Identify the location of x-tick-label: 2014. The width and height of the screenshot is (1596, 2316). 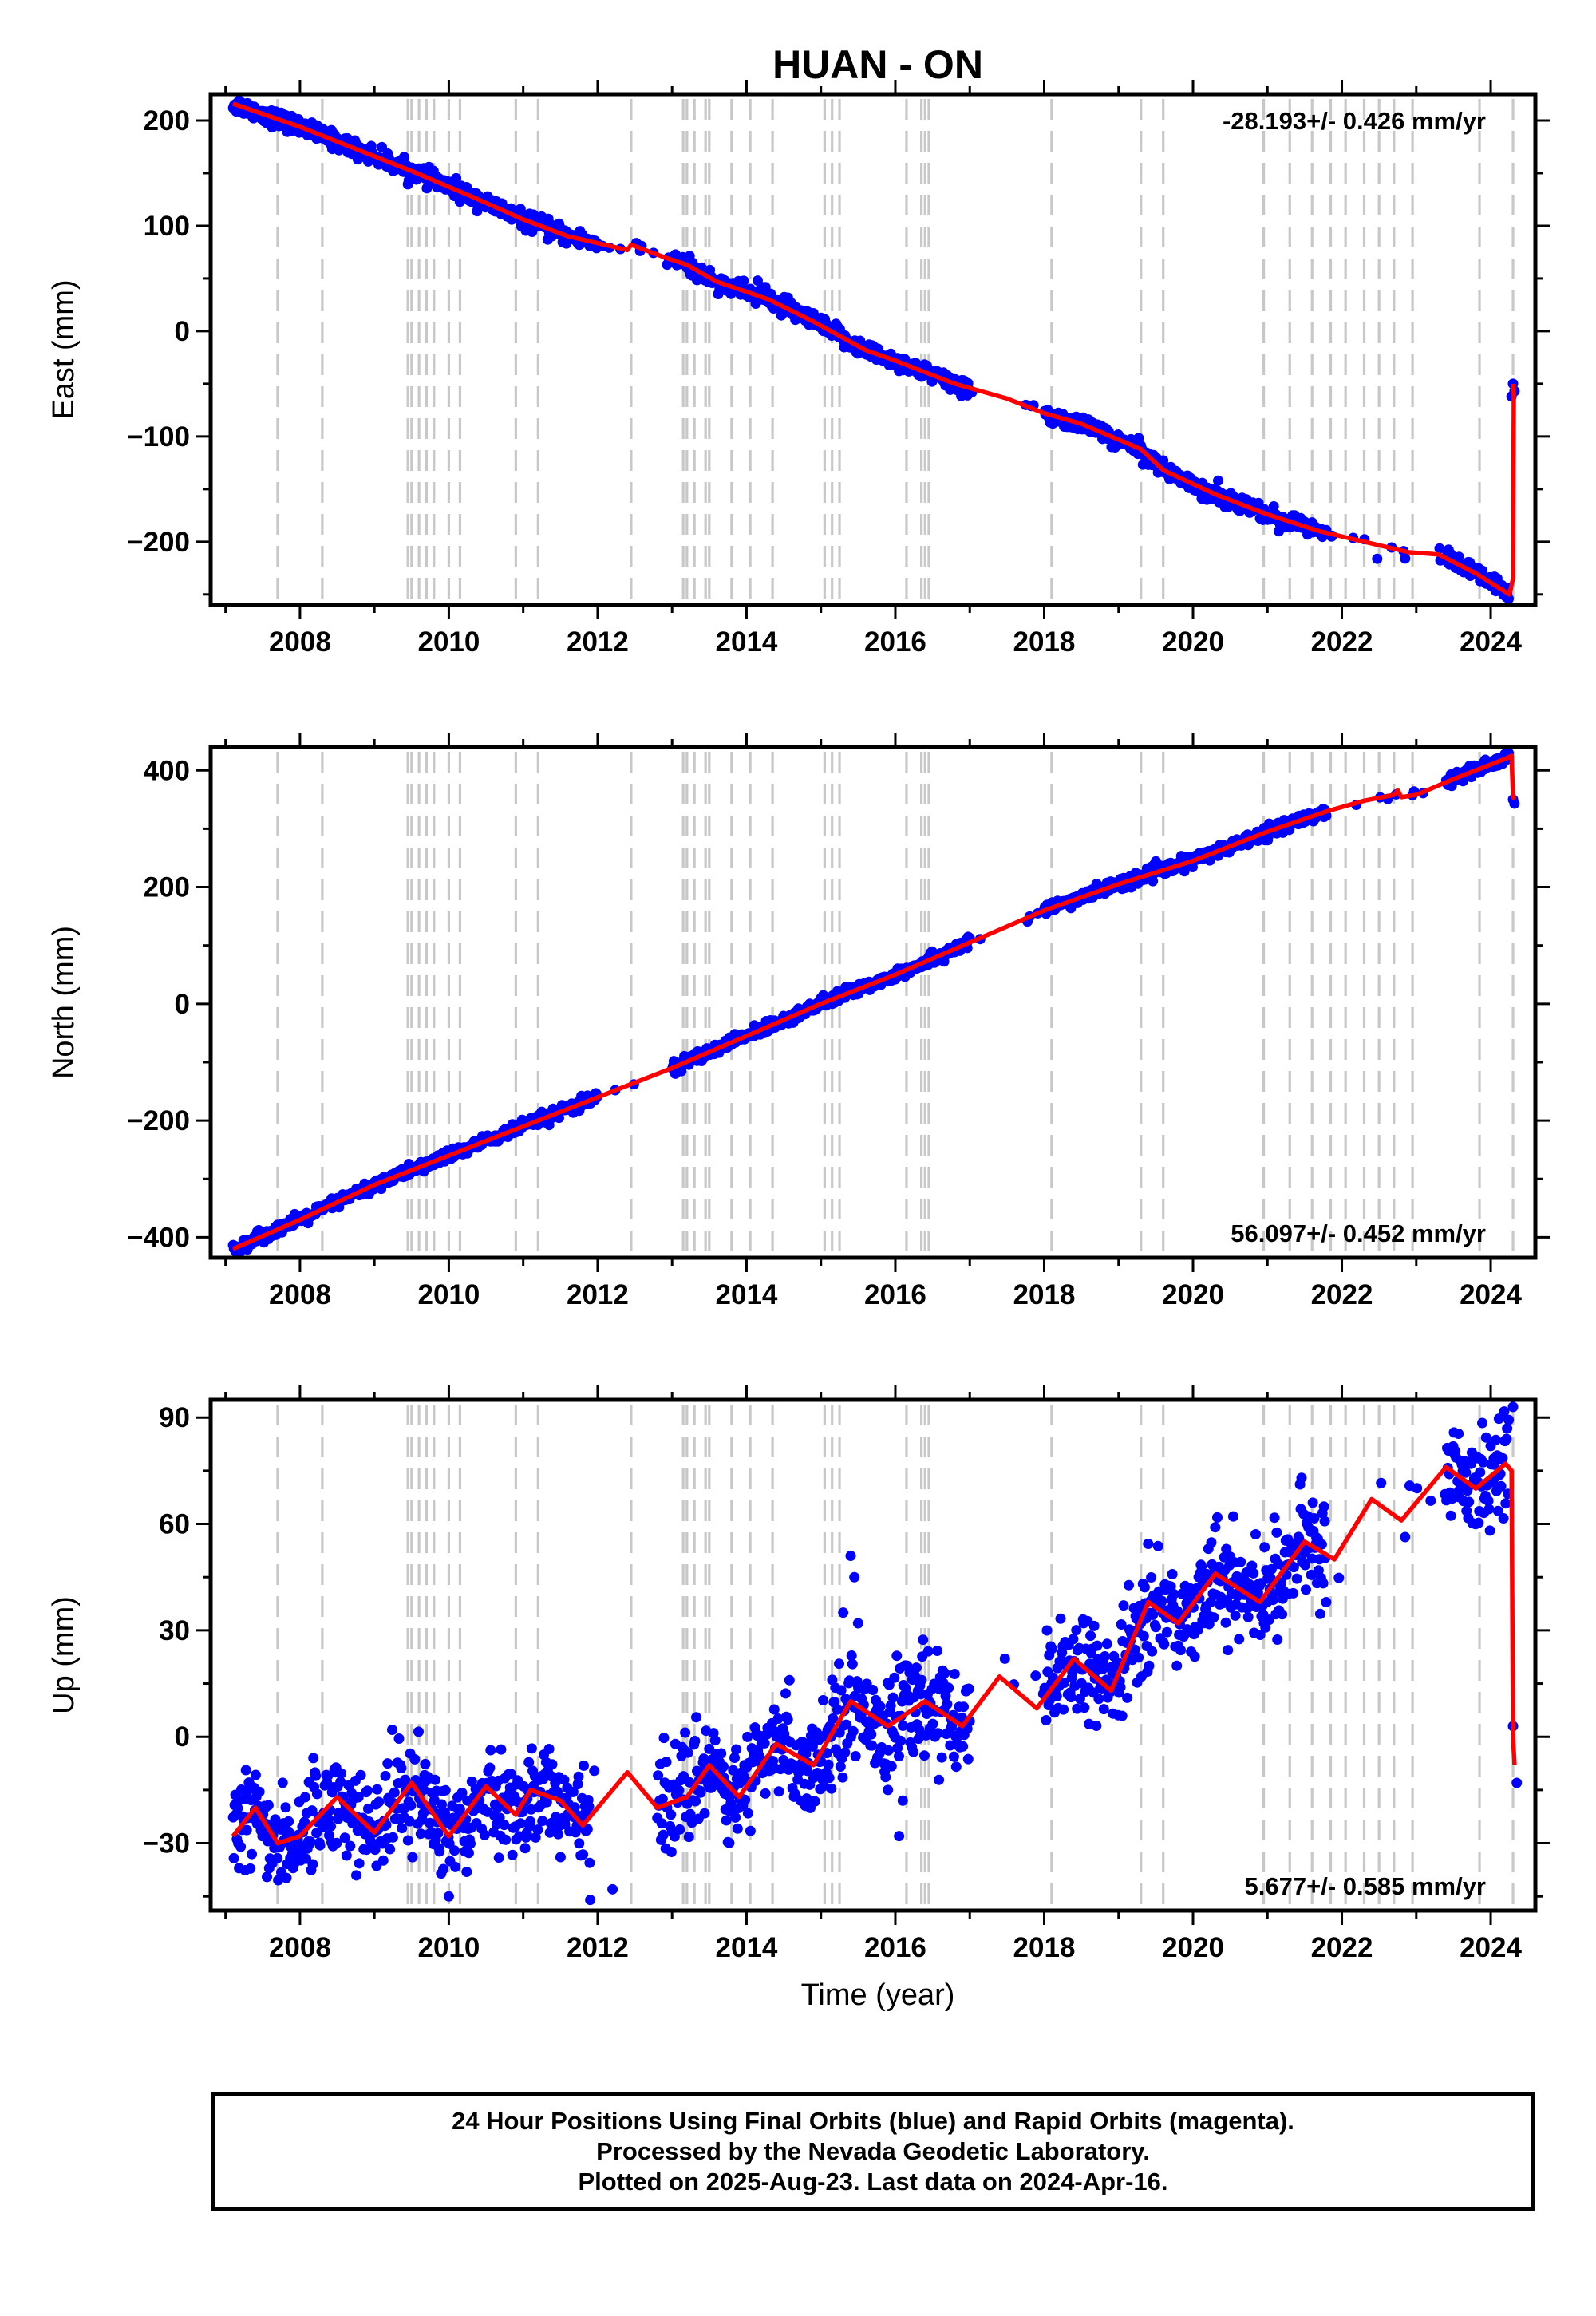
(747, 1294).